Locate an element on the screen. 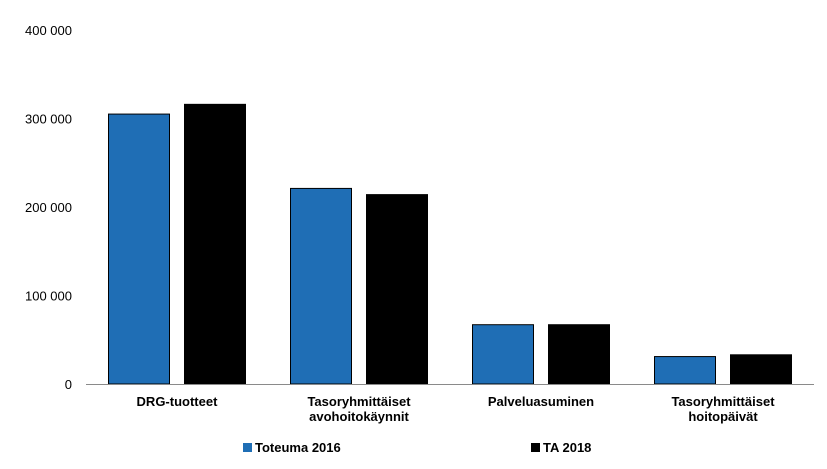 The width and height of the screenshot is (827, 469). y-tick-label: 300 000 is located at coordinates (48, 119).